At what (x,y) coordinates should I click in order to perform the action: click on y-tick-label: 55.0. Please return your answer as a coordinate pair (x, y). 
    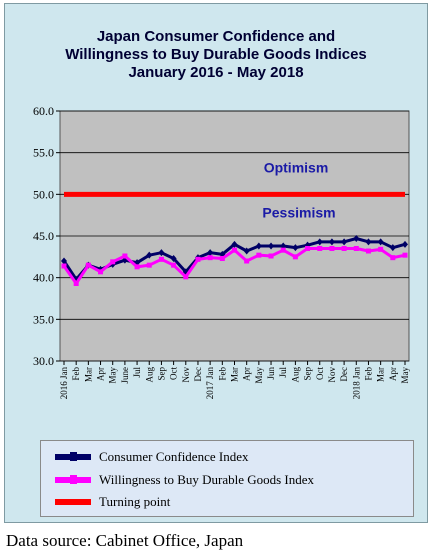
    Looking at the image, I should click on (43, 153).